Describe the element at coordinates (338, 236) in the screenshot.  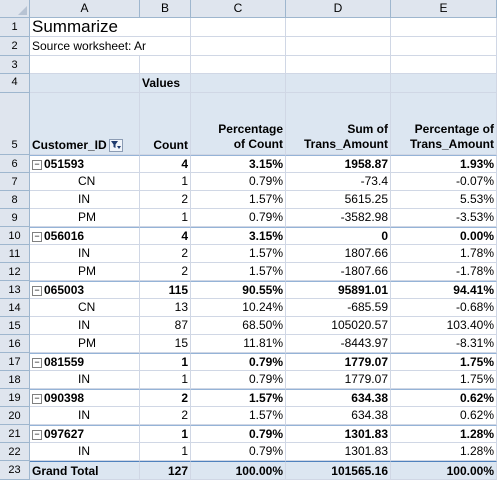
I see `sum-amount-value: 0` at that location.